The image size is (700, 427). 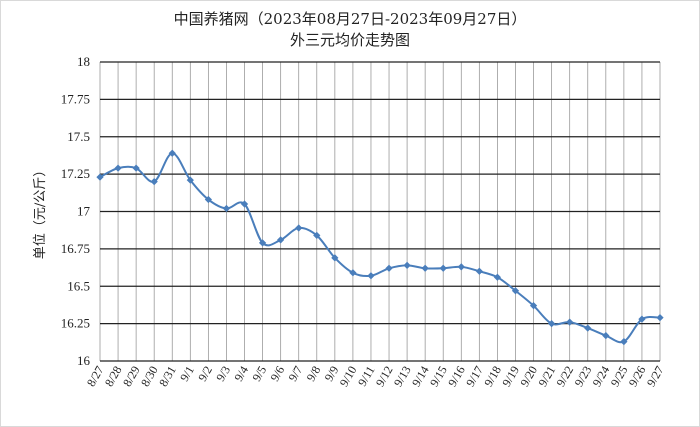 I want to click on x-tick-label: 9/1, so click(x=187, y=374).